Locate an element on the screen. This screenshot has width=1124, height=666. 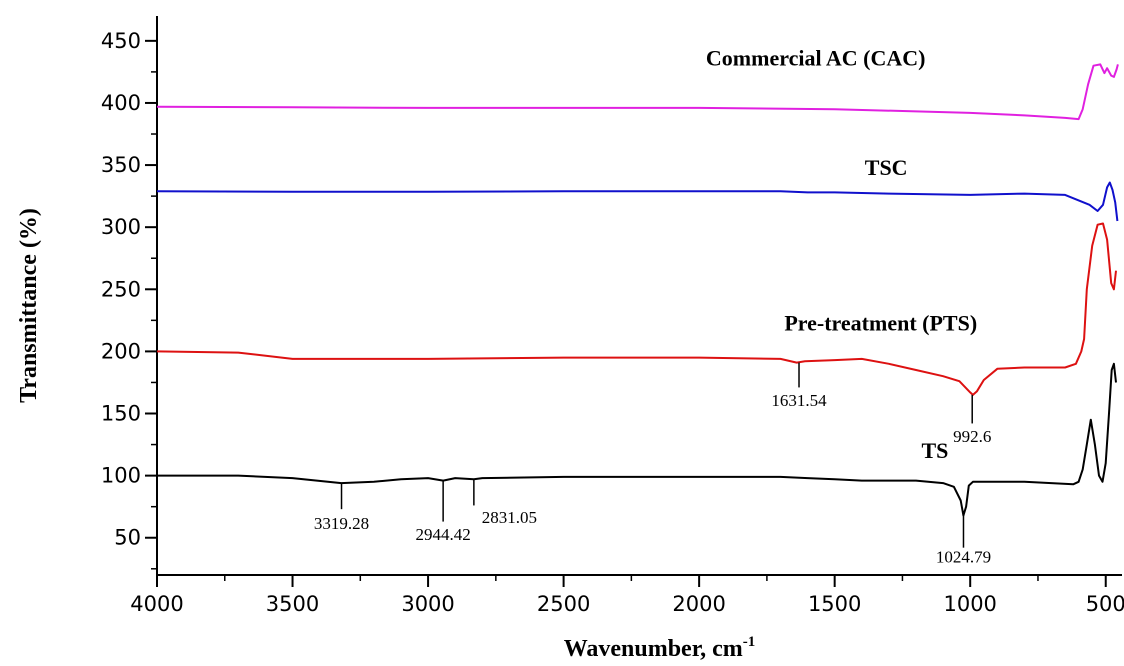
x-tick-label: 3500 is located at coordinates (292, 604).